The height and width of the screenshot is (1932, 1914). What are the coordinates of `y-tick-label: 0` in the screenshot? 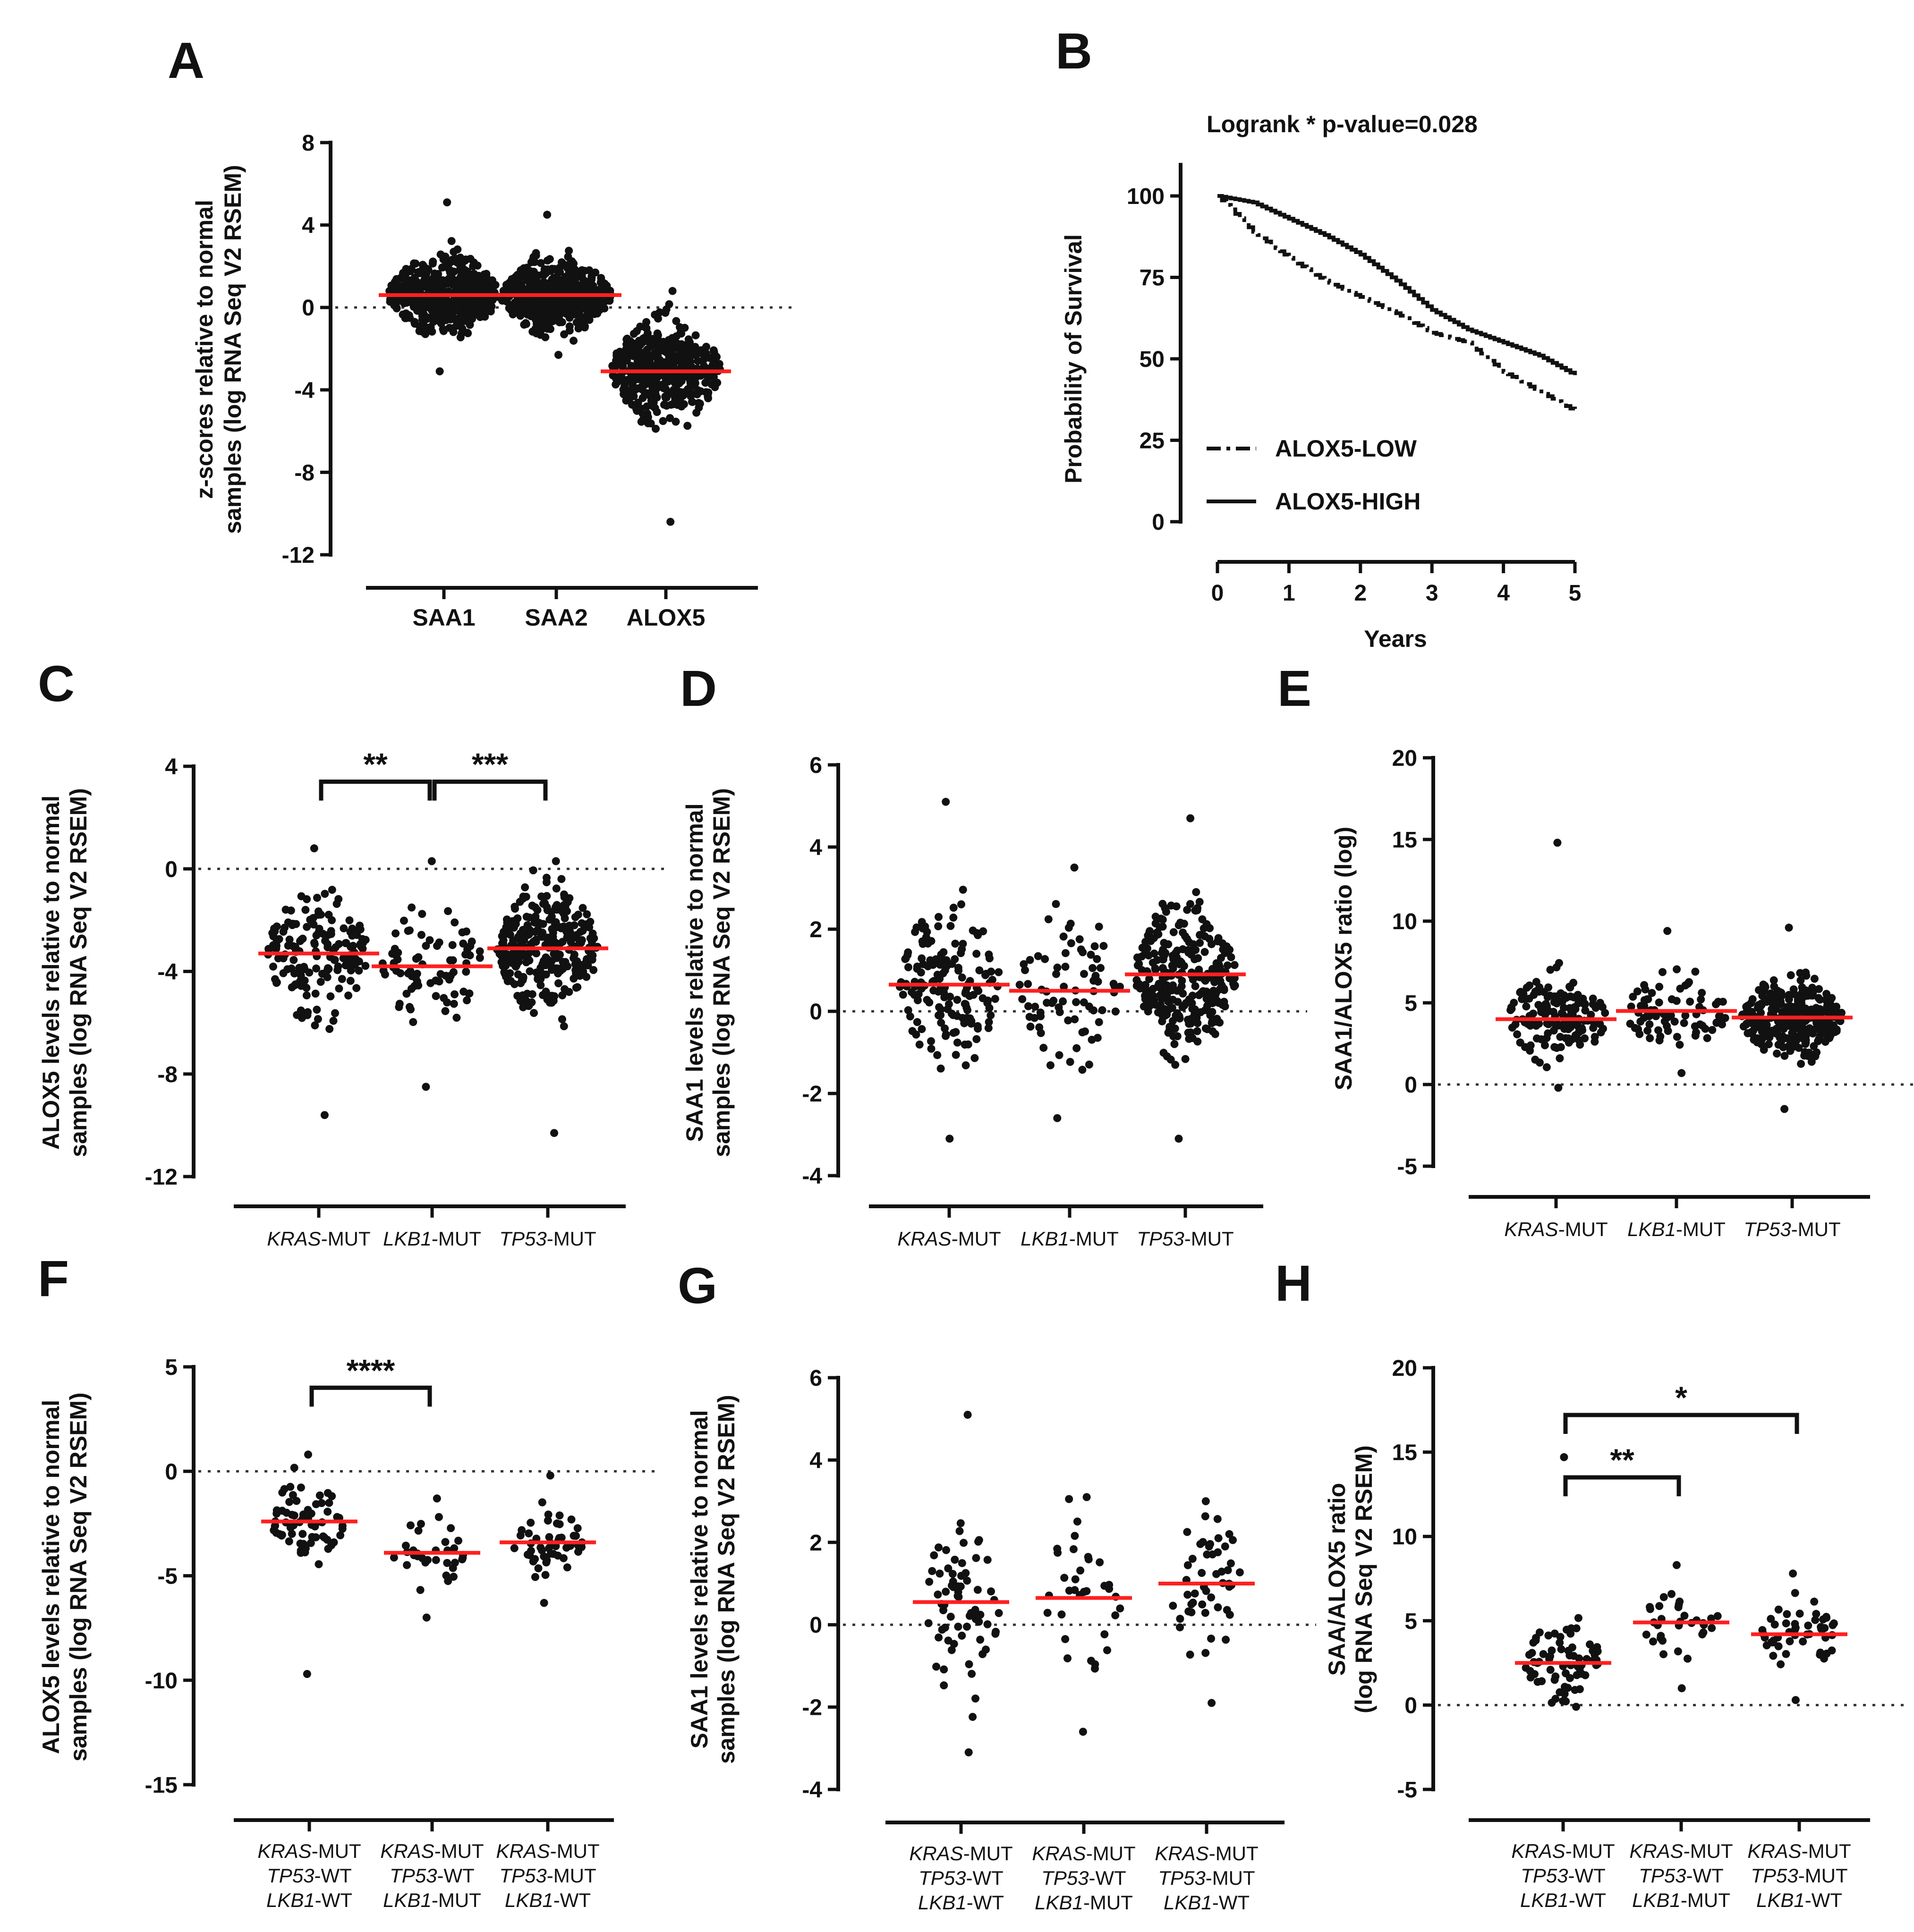 It's located at (815, 1625).